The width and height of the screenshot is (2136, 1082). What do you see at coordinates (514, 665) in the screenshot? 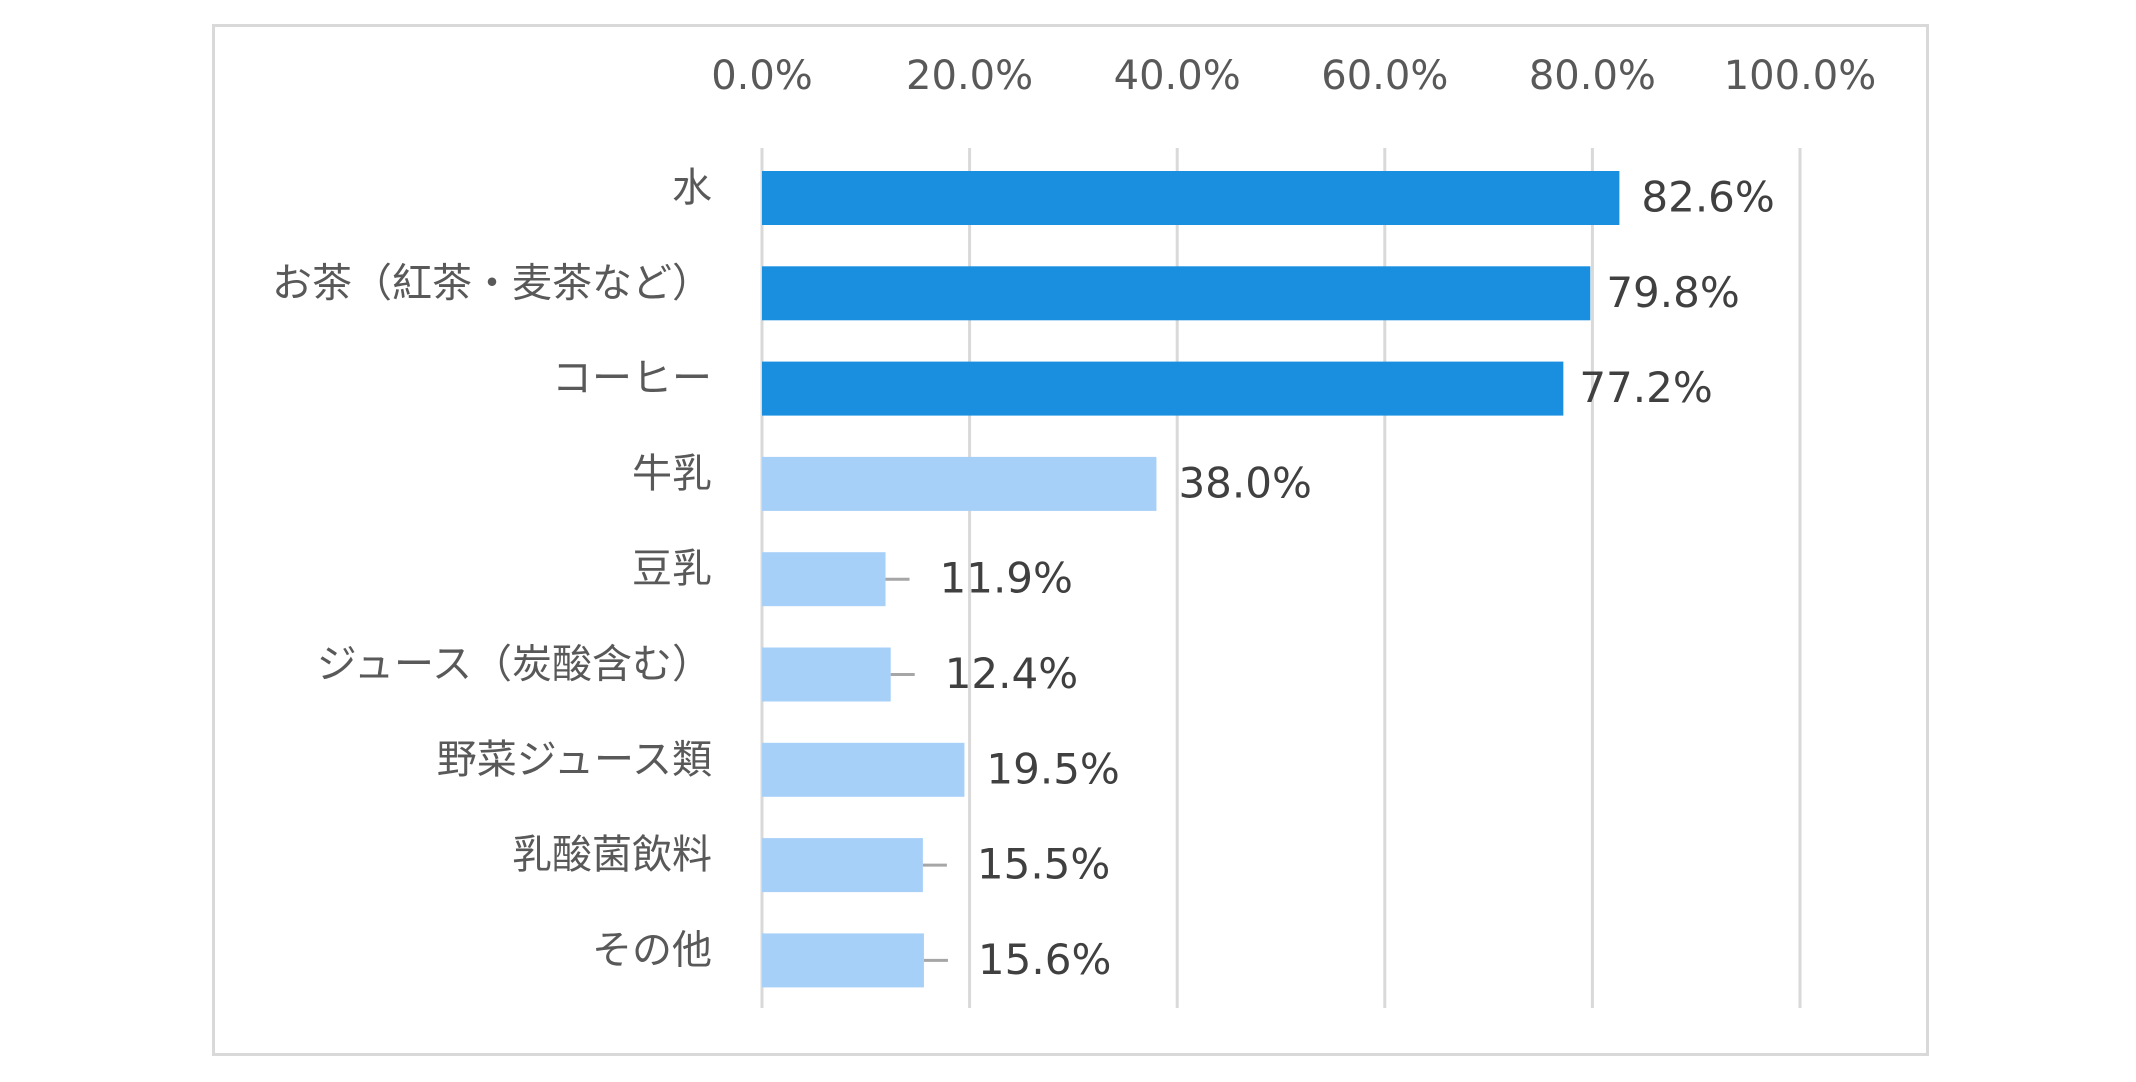
I see `category-label: ジュース（炭酸含む）` at bounding box center [514, 665].